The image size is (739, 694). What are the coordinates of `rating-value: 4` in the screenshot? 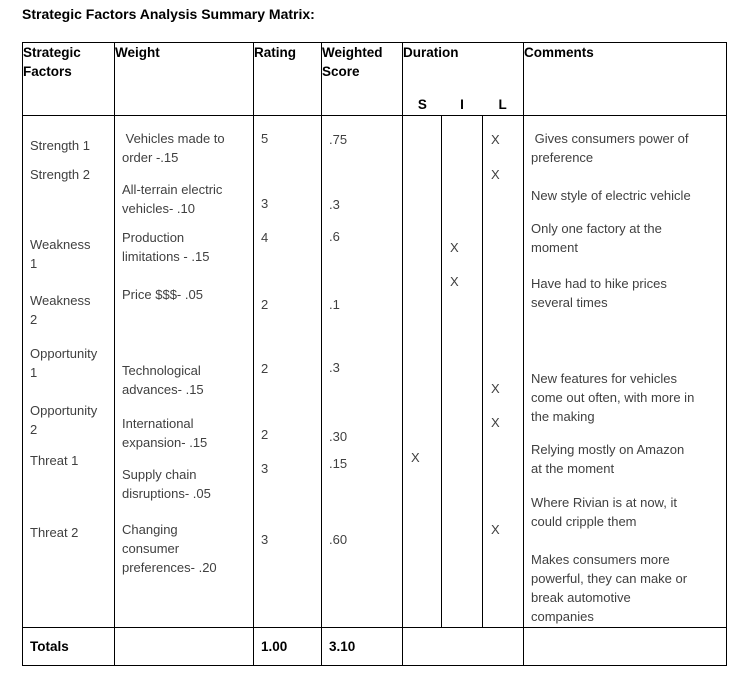 It's located at (265, 237).